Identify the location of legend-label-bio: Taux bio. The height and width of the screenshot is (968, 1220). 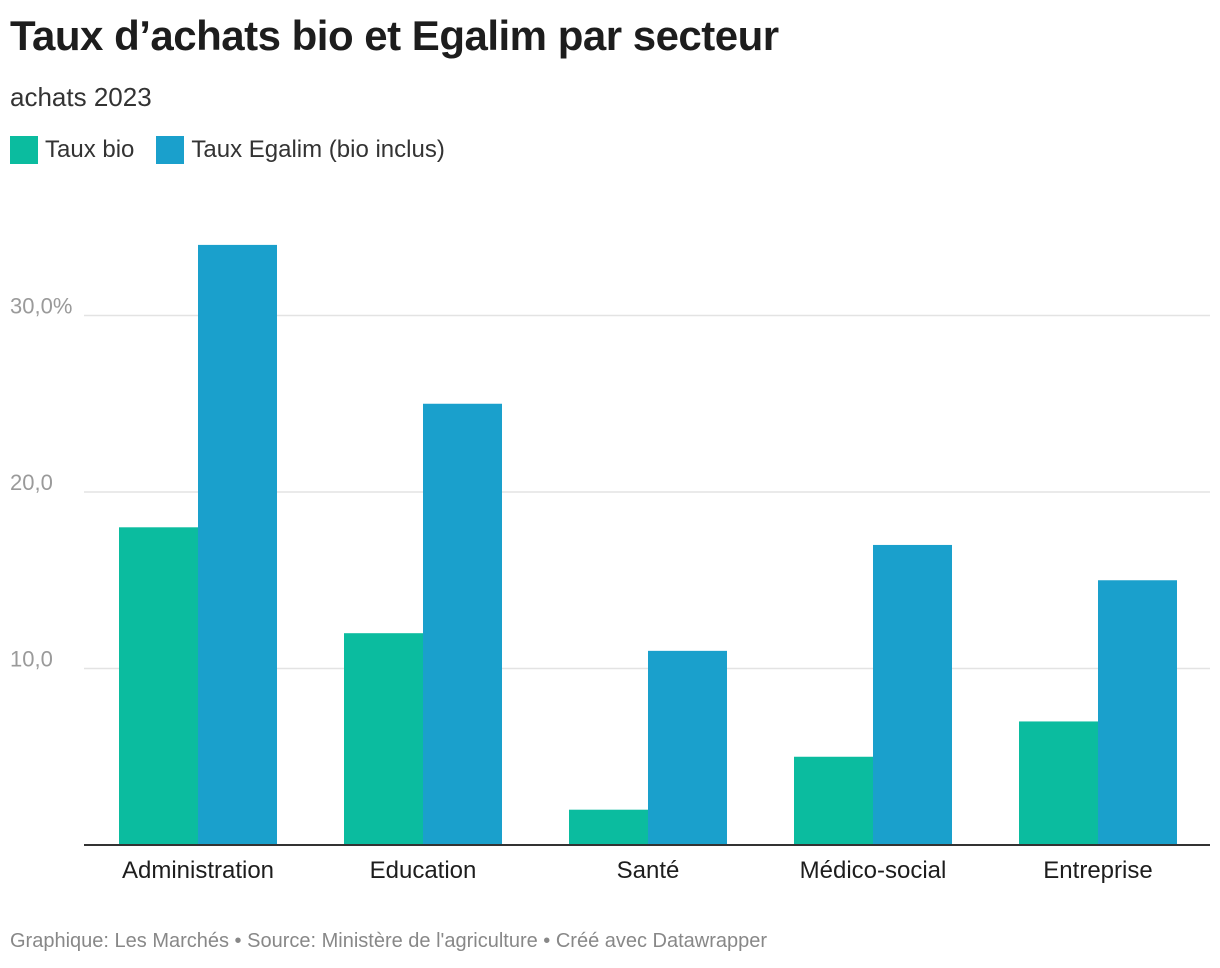
(90, 149).